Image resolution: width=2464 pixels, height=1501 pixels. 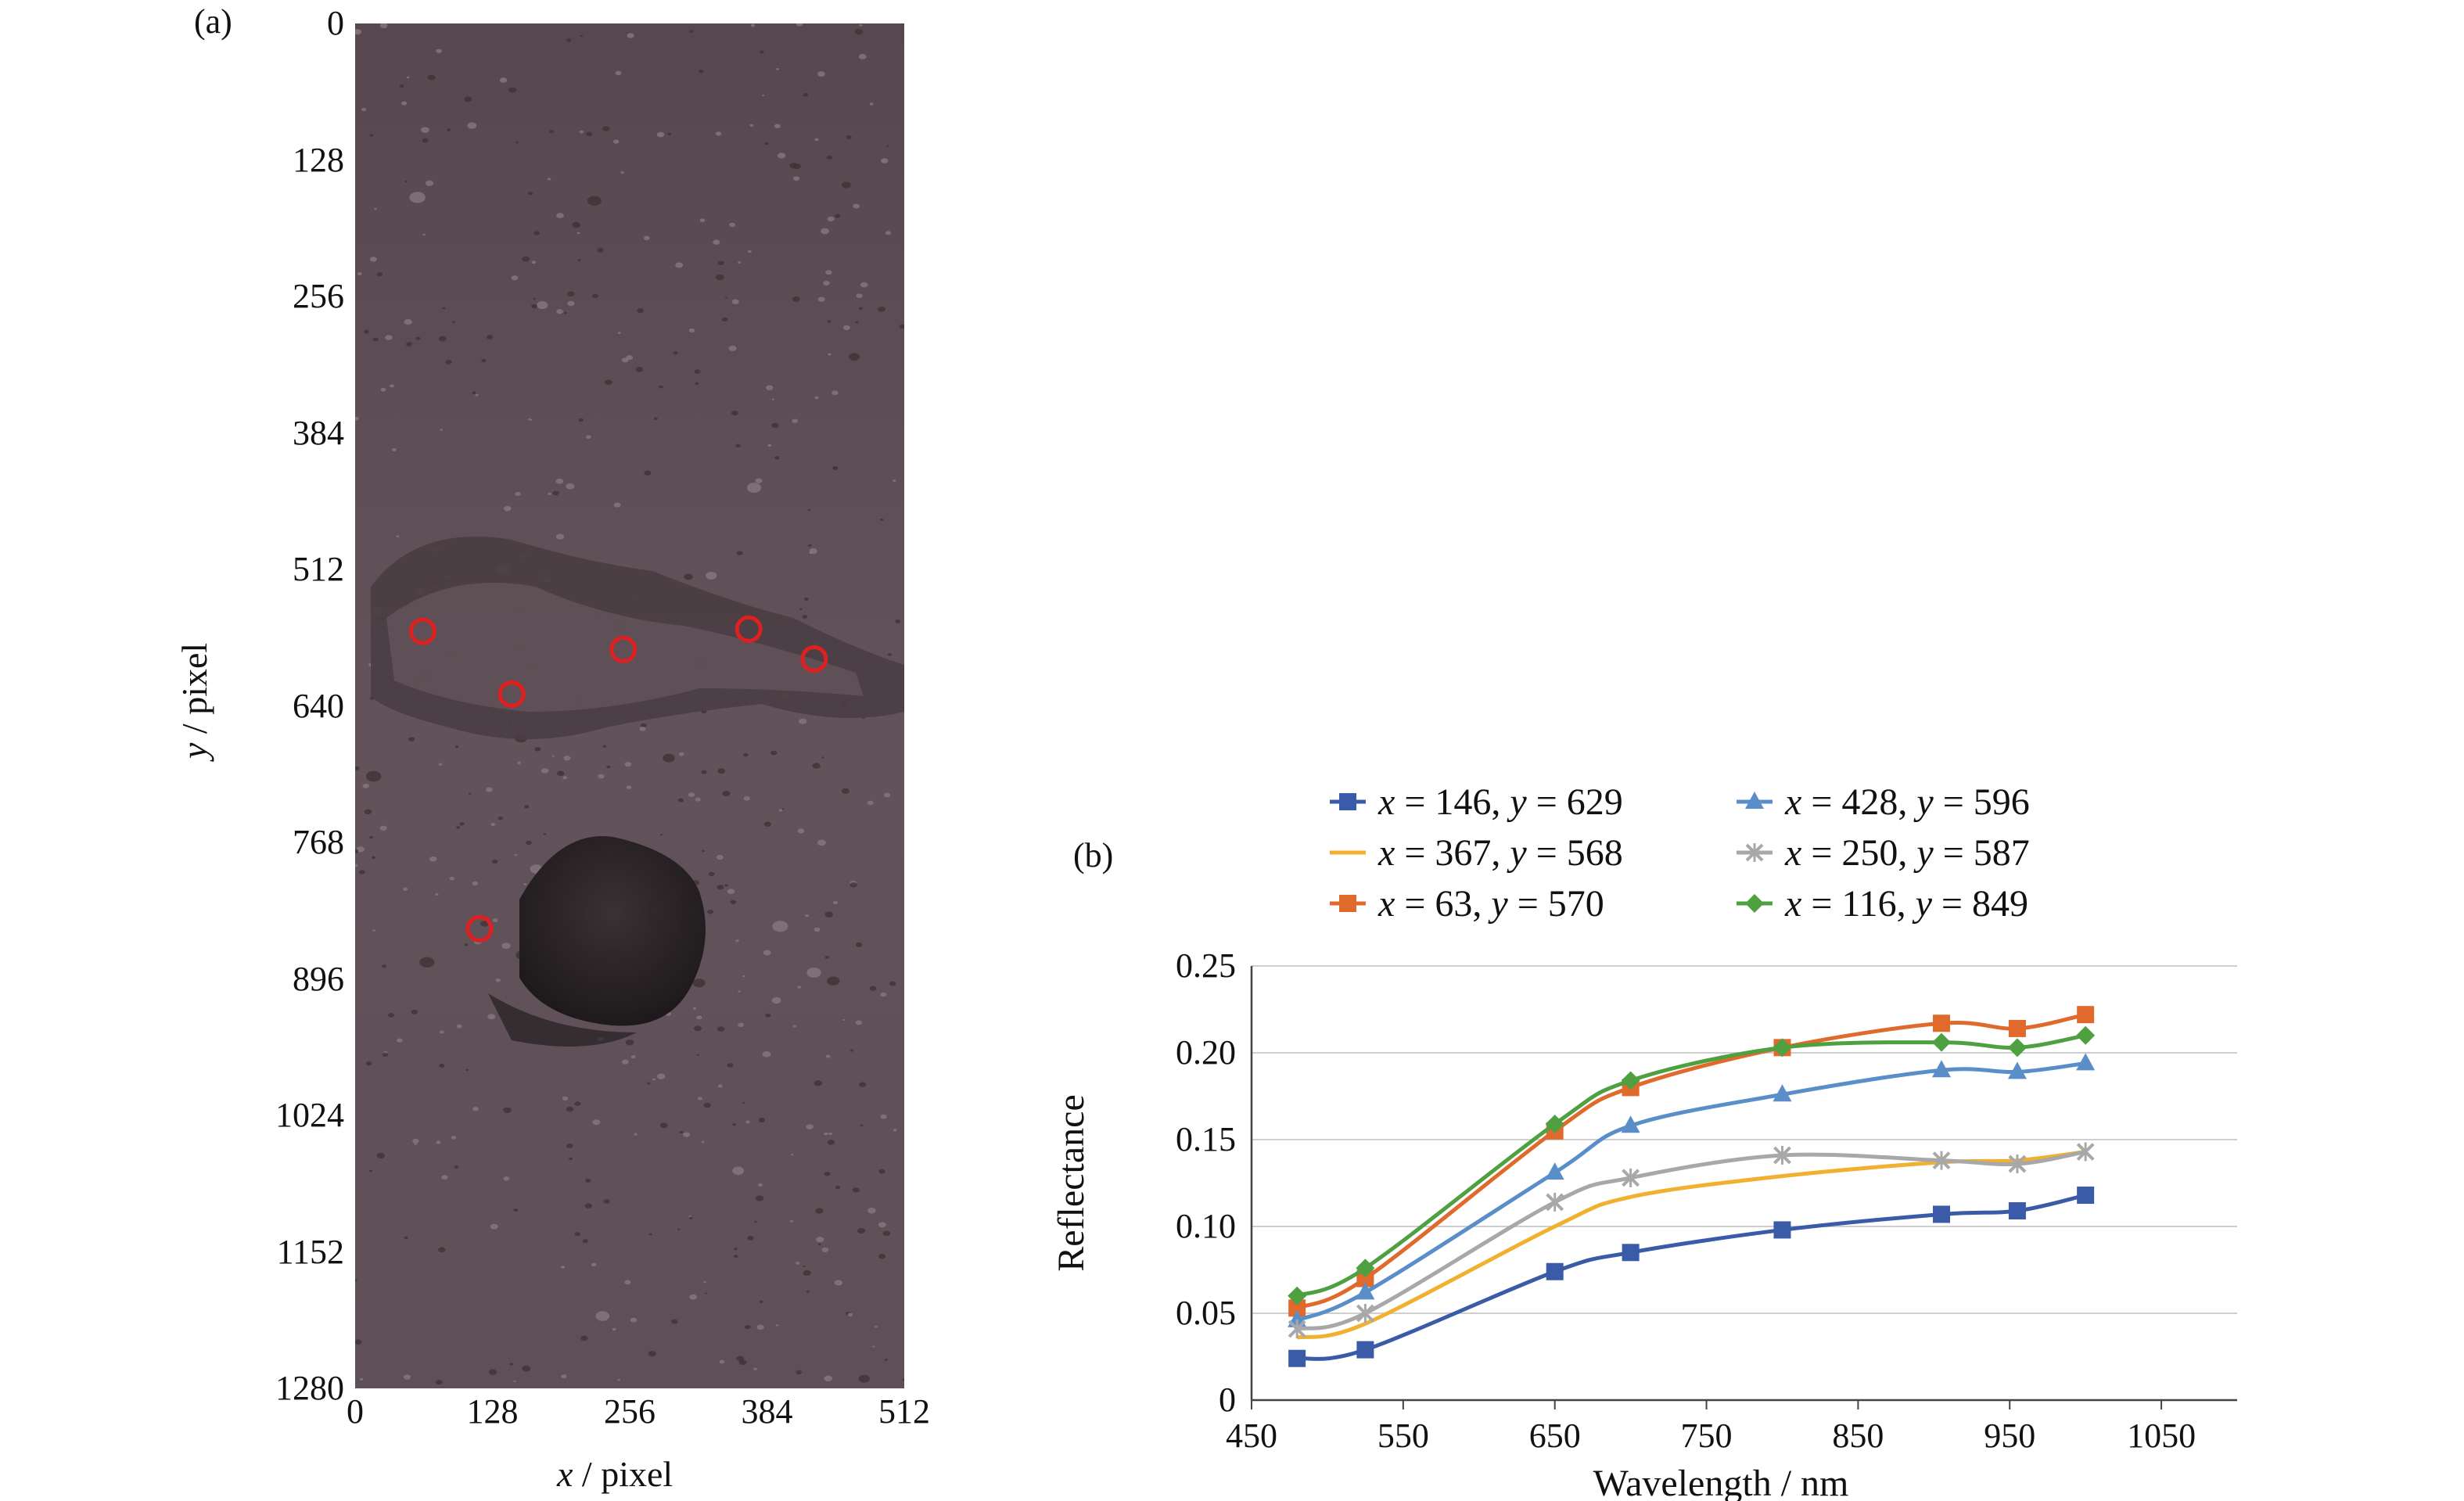 What do you see at coordinates (1907, 853) in the screenshot?
I see `legend-label: x = 250, y = 587` at bounding box center [1907, 853].